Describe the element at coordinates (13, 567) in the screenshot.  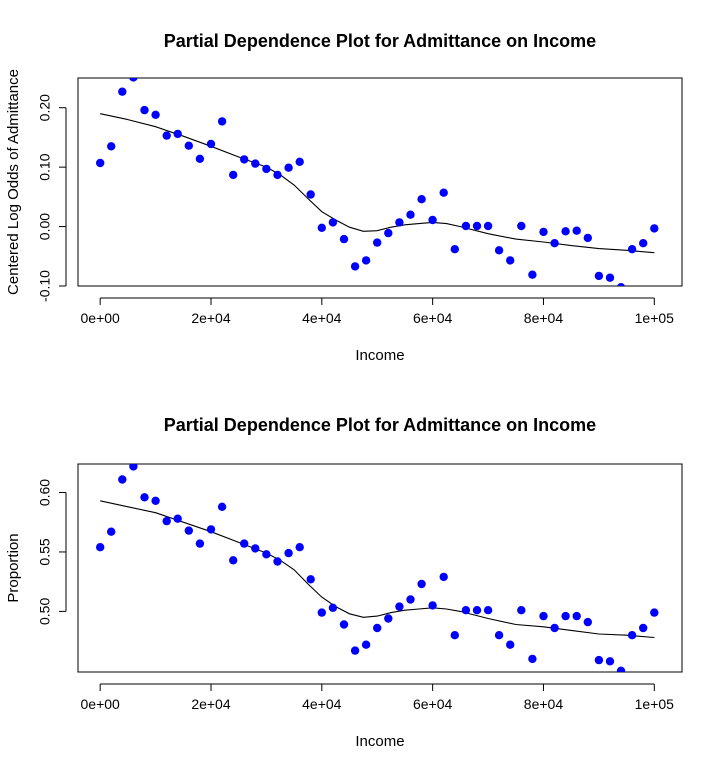
I see `y-axis-label: Proportion` at that location.